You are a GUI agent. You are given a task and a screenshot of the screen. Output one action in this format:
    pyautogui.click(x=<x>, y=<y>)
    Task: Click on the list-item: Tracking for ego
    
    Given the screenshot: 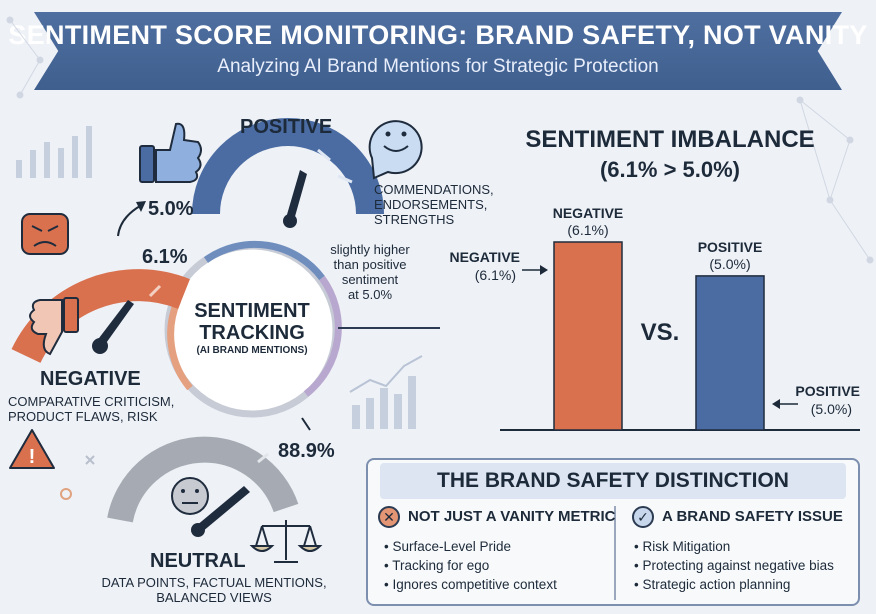 What is the action you would take?
    pyautogui.click(x=470, y=565)
    